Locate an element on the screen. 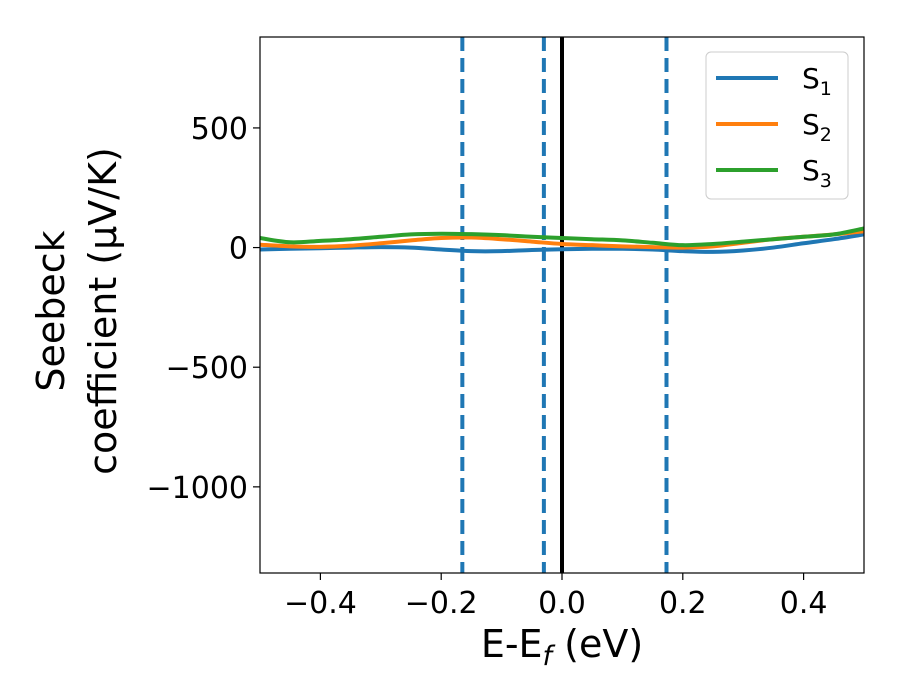  legend: S1 S2 S3 is located at coordinates (777, 125).